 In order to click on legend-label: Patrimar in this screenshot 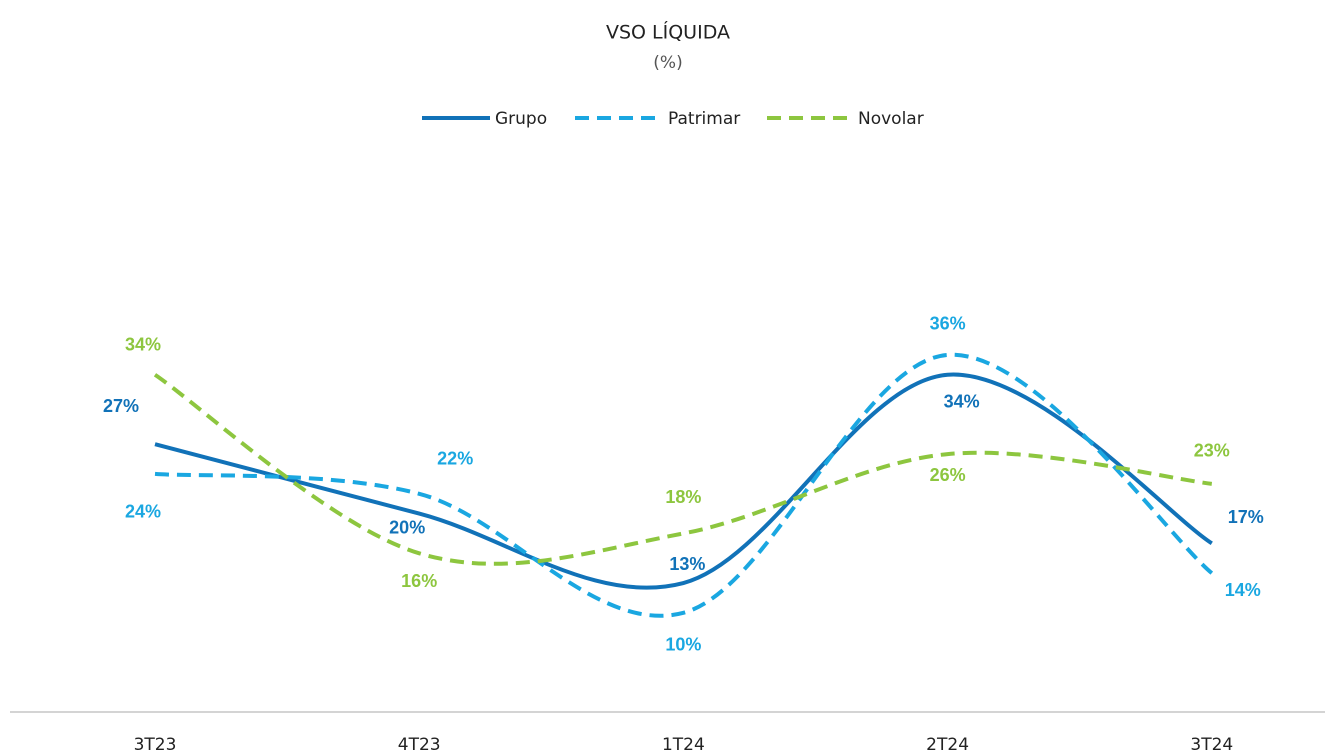, I will do `click(704, 119)`.